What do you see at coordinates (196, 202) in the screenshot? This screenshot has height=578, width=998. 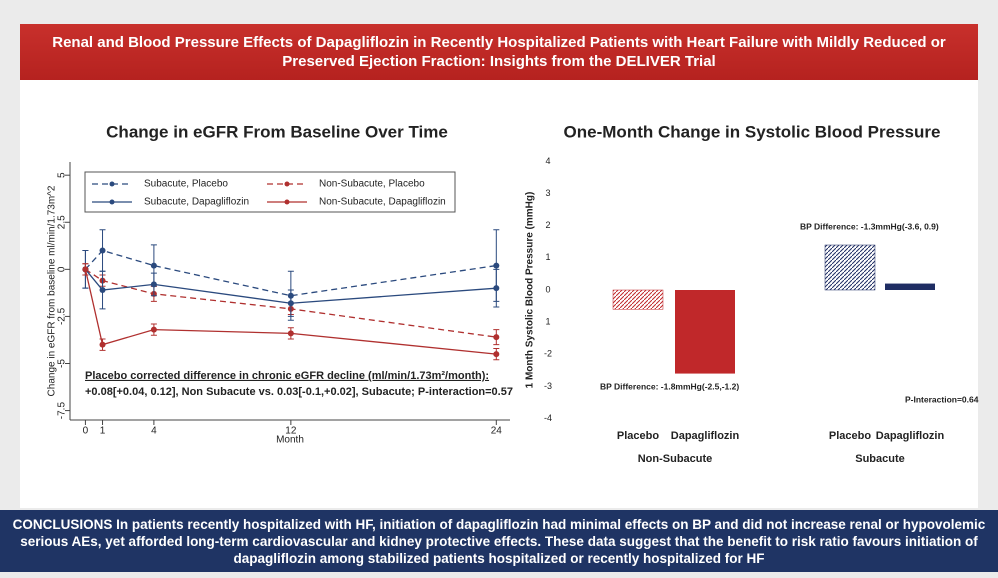 I see `legend-label: Subacute, Dapagliflozin` at bounding box center [196, 202].